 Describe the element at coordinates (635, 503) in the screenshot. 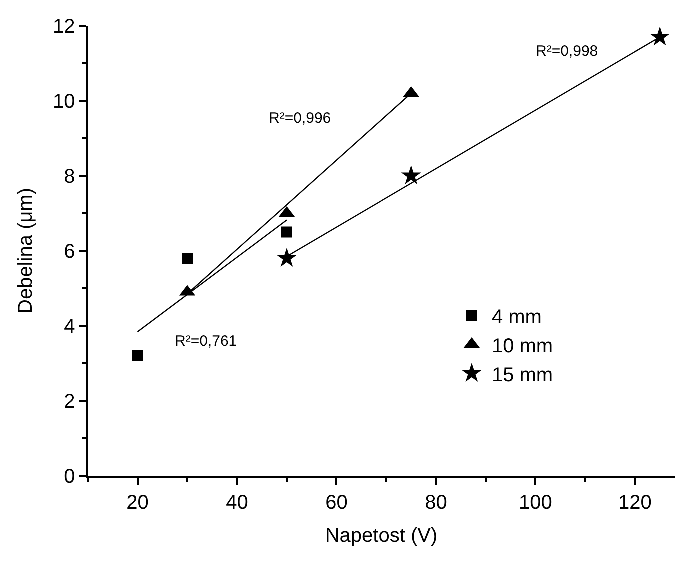

I see `x-tick-label: 120` at that location.